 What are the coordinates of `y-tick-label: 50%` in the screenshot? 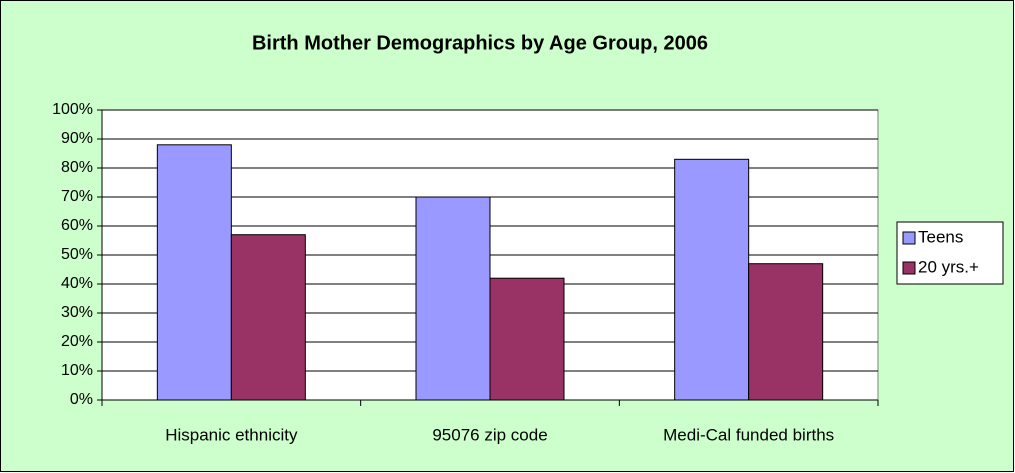 It's located at (77, 254).